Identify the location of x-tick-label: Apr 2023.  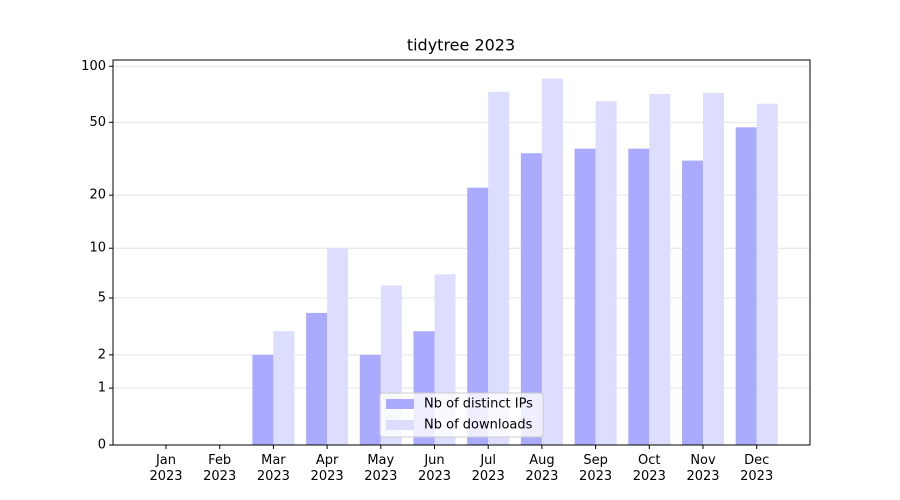
(327, 468).